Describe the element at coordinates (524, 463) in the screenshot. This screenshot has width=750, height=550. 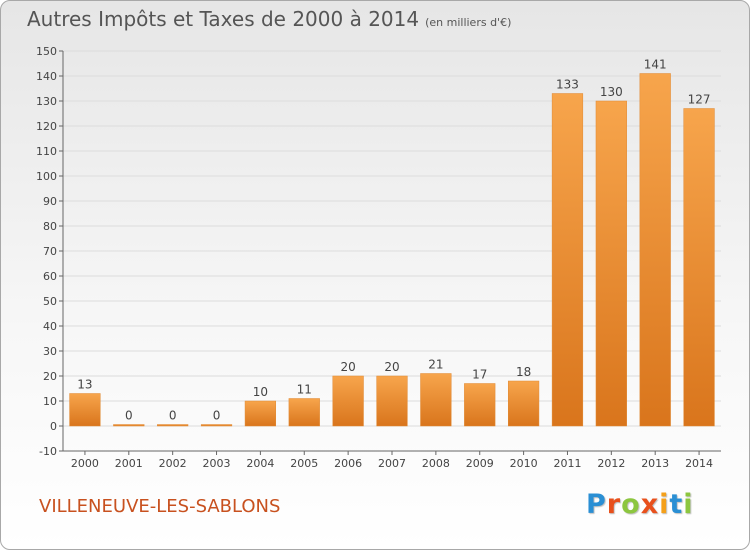
I see `x-tick-label: 2010` at that location.